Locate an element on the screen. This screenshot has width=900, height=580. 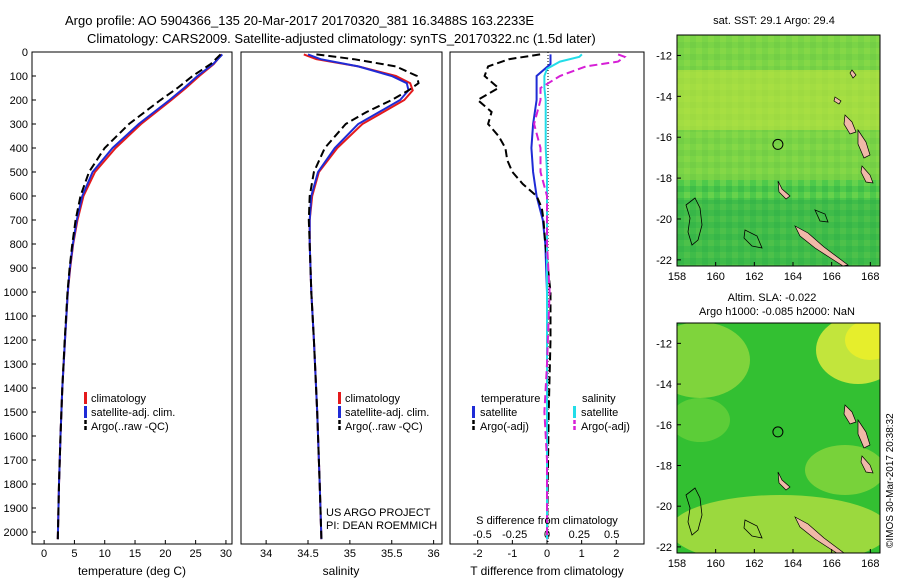
sst-map-axes: 158 160 162 164 166 168 -12 -14 -16 -18 -20 -22 is located at coordinates (767, 166).